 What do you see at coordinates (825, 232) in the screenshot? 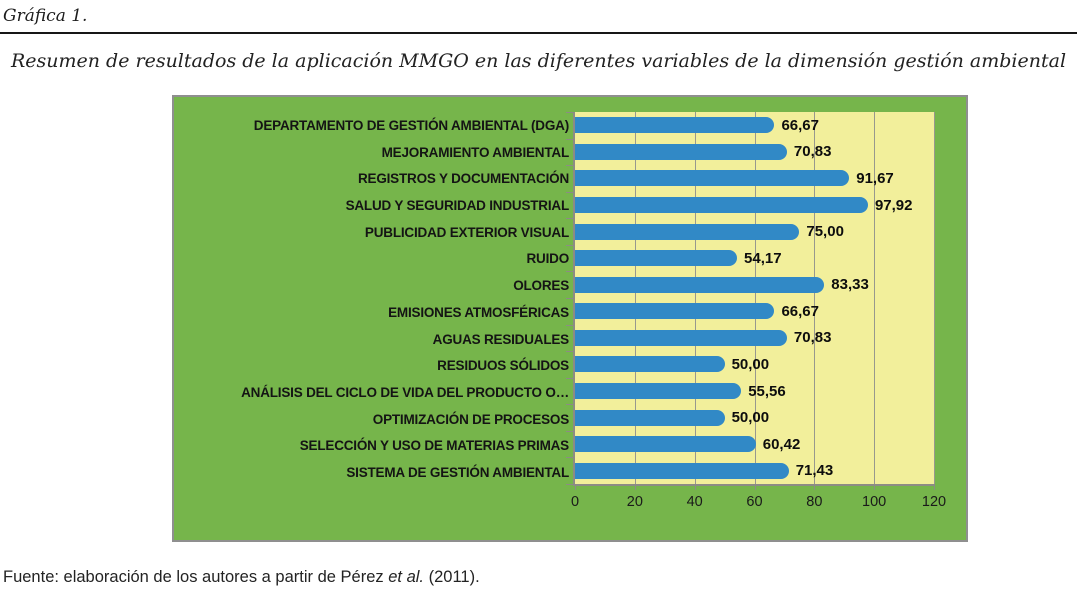
I see `bar-value-label: 75,00` at bounding box center [825, 232].